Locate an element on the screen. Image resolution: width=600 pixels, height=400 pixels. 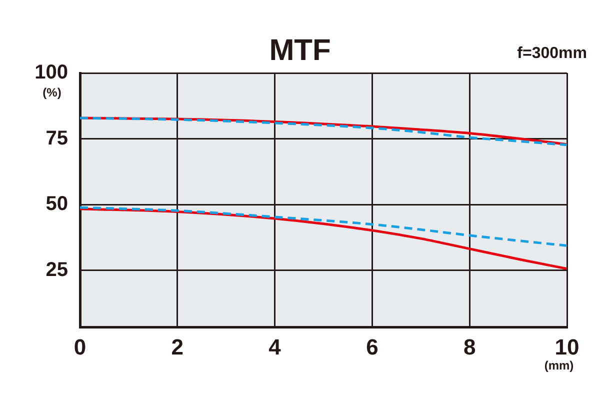
x-tick-label: 8 is located at coordinates (469, 347).